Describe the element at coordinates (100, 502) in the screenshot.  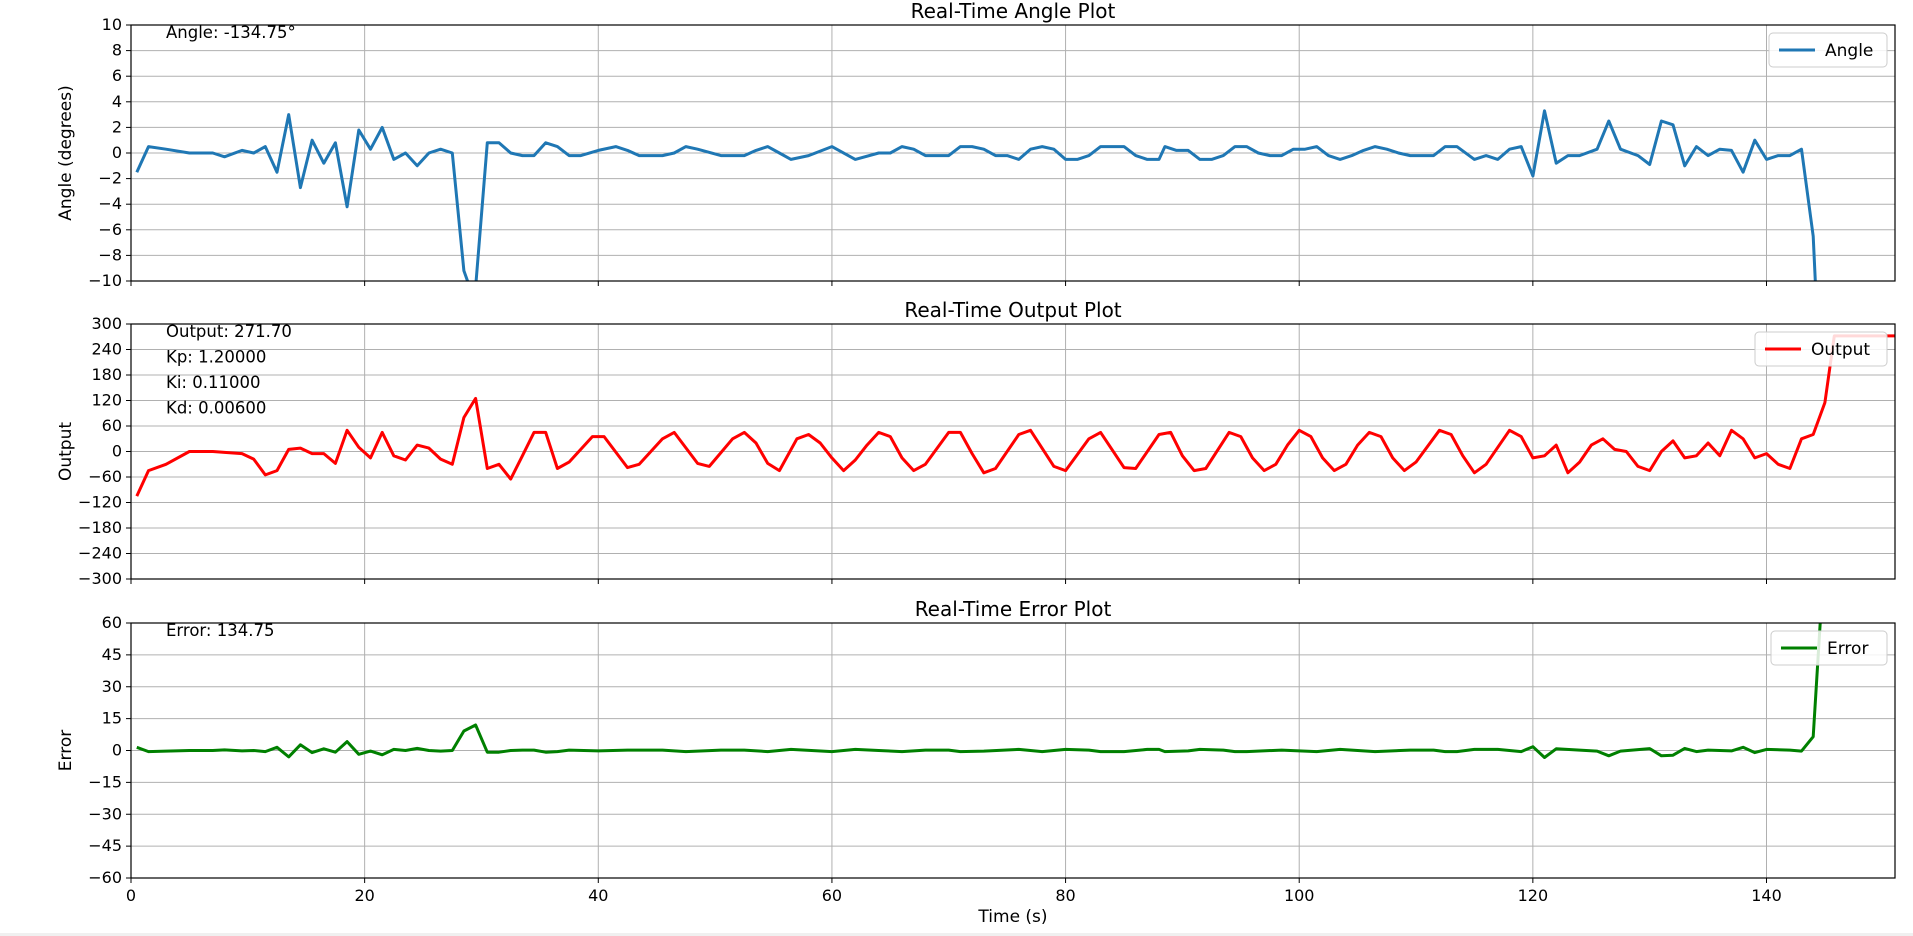
I see `y-tick-label: −120` at that location.